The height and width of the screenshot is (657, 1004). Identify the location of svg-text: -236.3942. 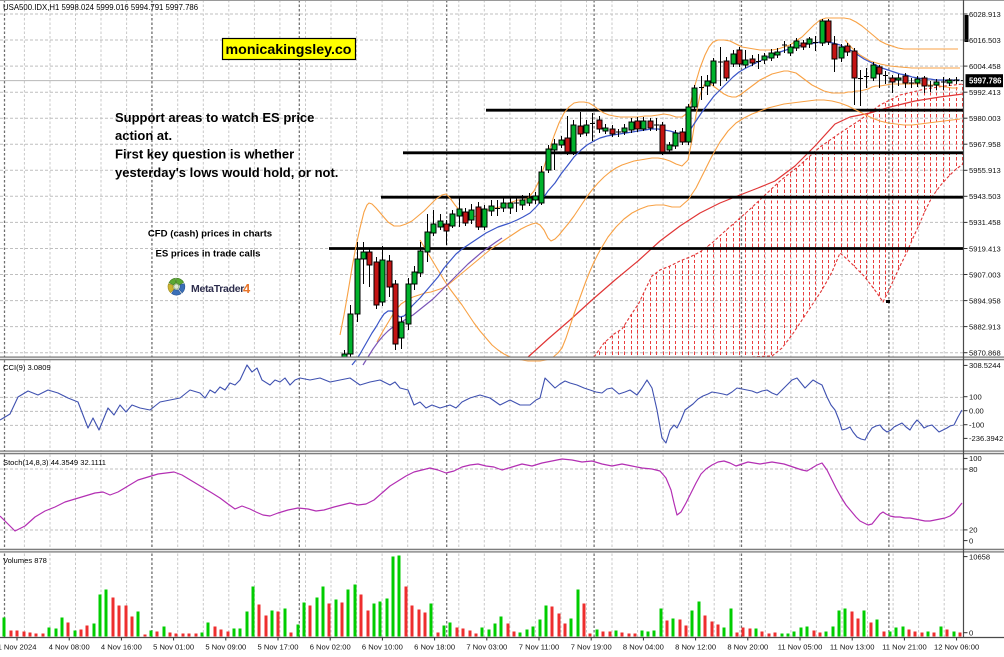
(986, 438).